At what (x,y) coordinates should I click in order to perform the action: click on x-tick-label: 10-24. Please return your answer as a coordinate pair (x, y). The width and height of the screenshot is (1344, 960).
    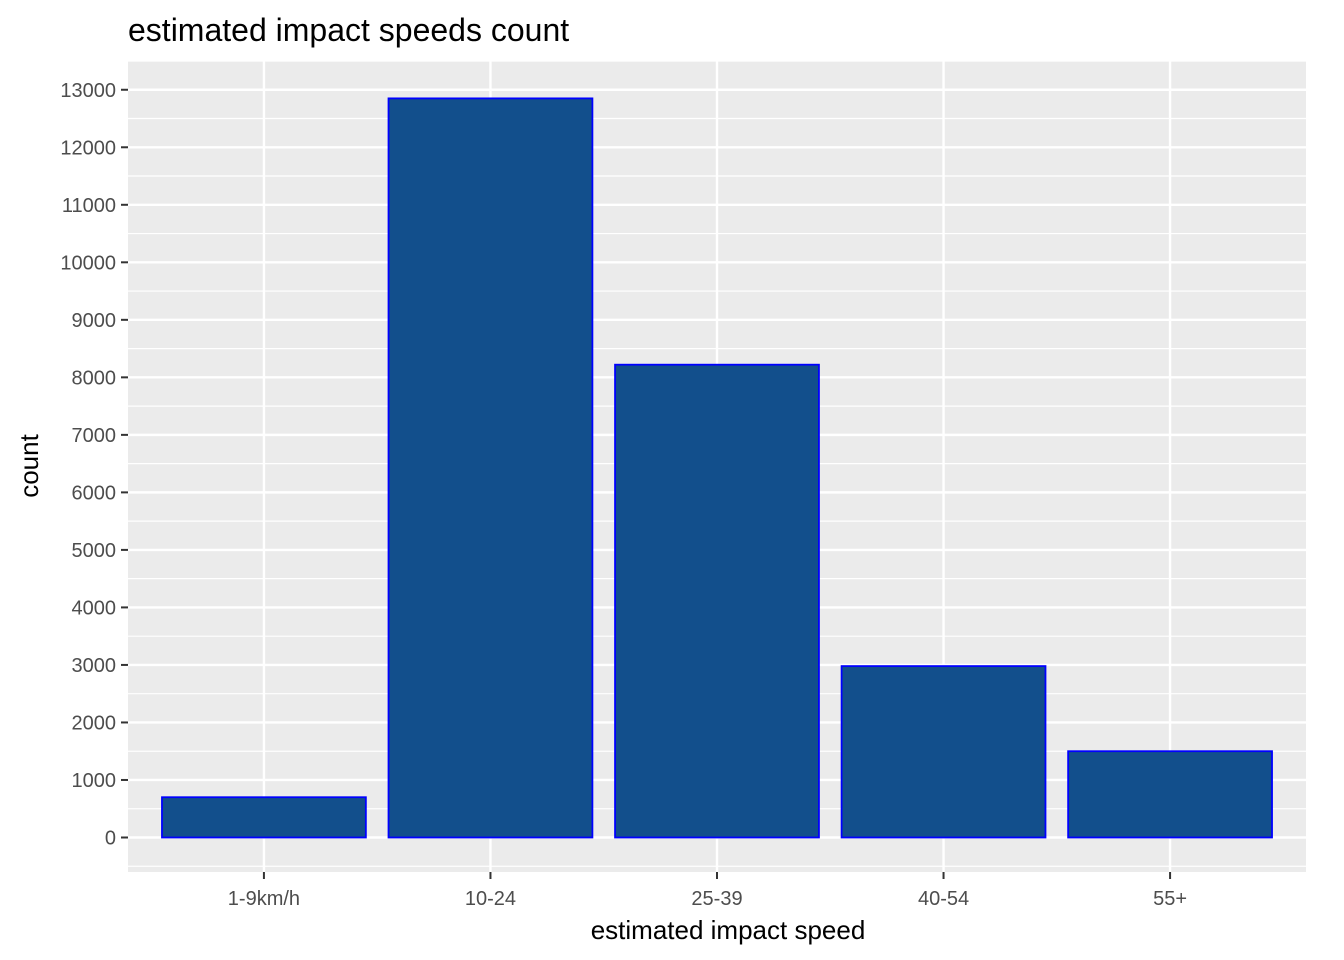
    Looking at the image, I should click on (490, 899).